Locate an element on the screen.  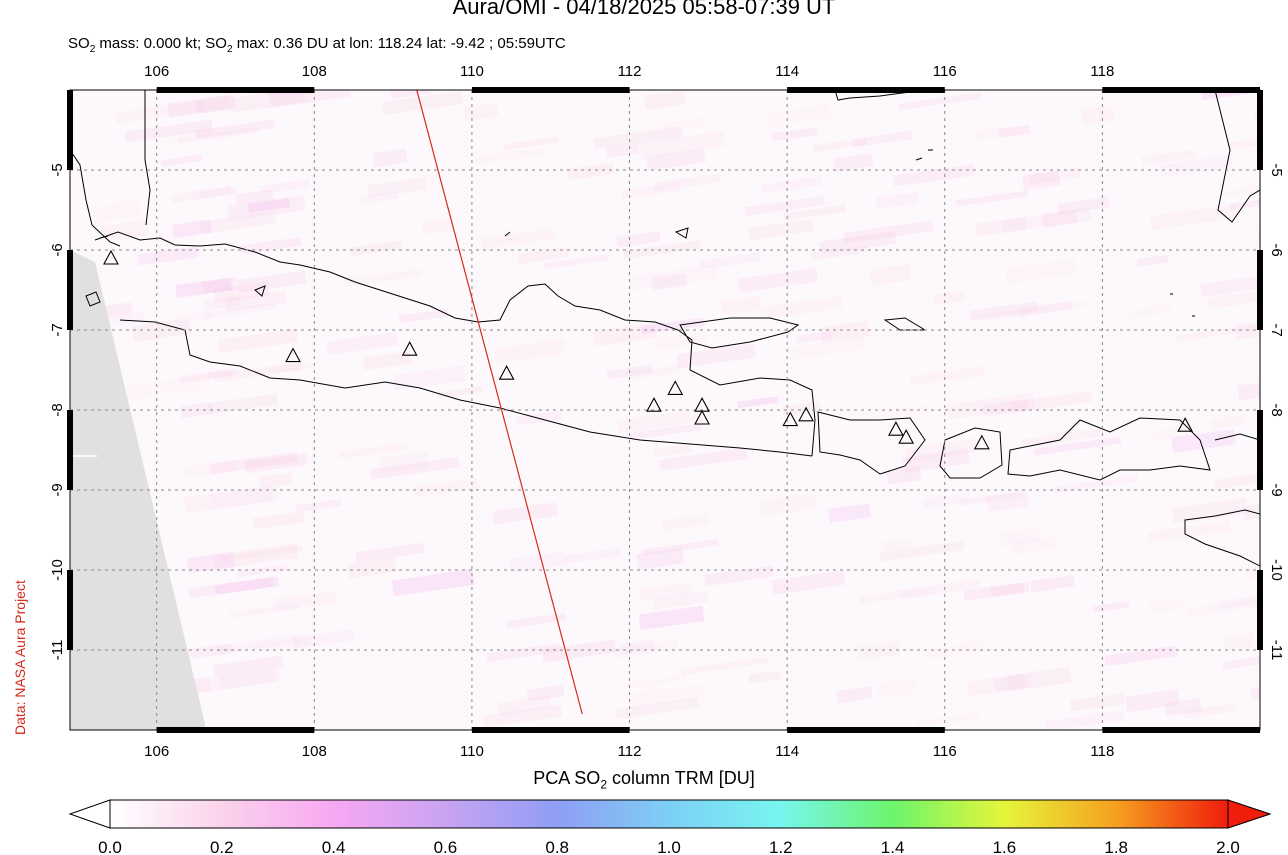
colorbar-gradient is located at coordinates (669, 814).